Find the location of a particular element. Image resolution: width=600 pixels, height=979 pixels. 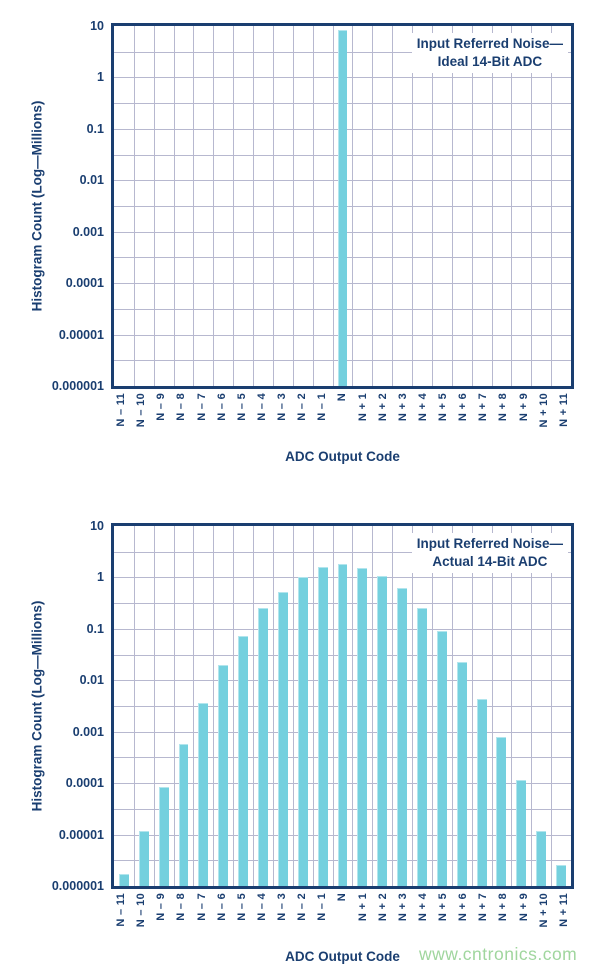

x-tick-cell: N – 7 is located at coordinates (202, 421).